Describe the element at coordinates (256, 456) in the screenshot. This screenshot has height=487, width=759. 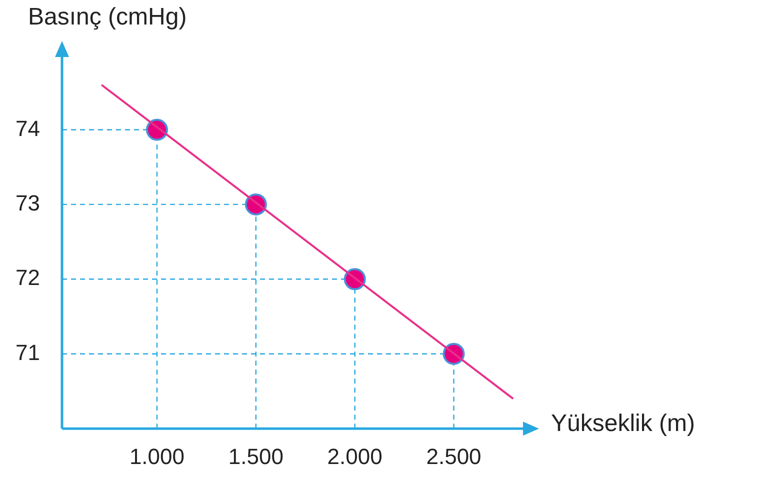
I see `x-tick-label: 1.500` at that location.